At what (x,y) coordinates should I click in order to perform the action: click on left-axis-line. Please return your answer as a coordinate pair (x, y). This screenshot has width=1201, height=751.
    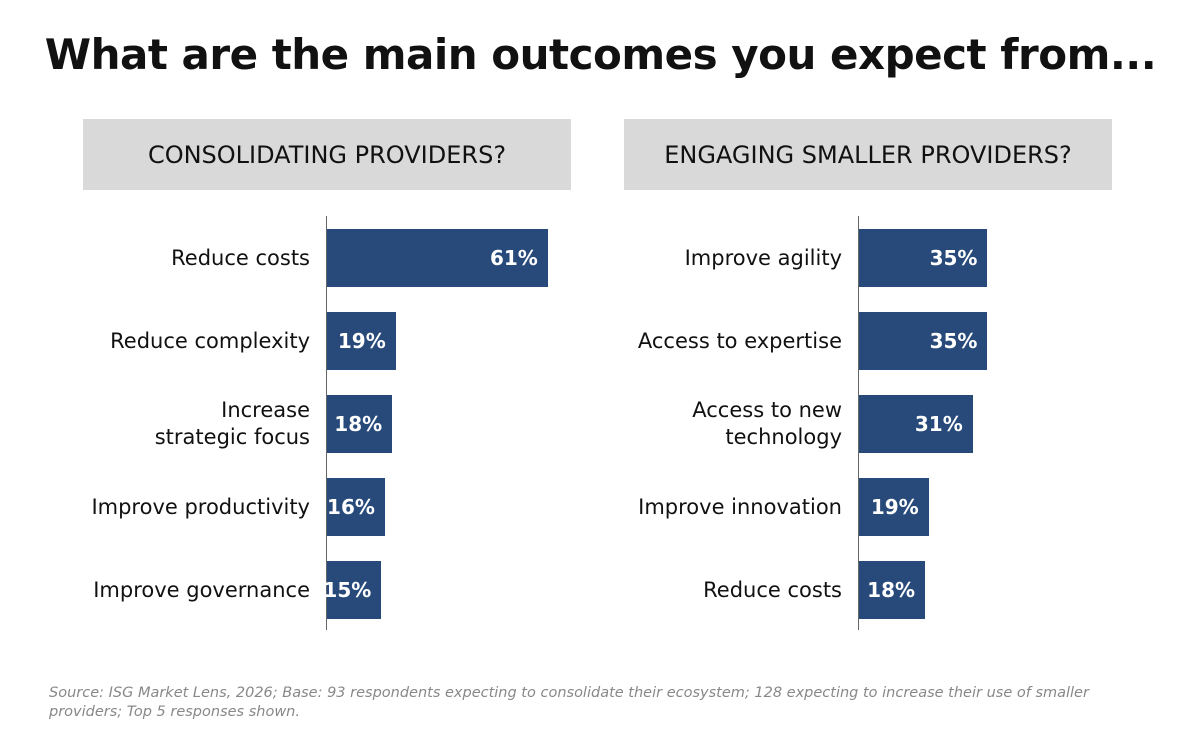
    Looking at the image, I should click on (326, 423).